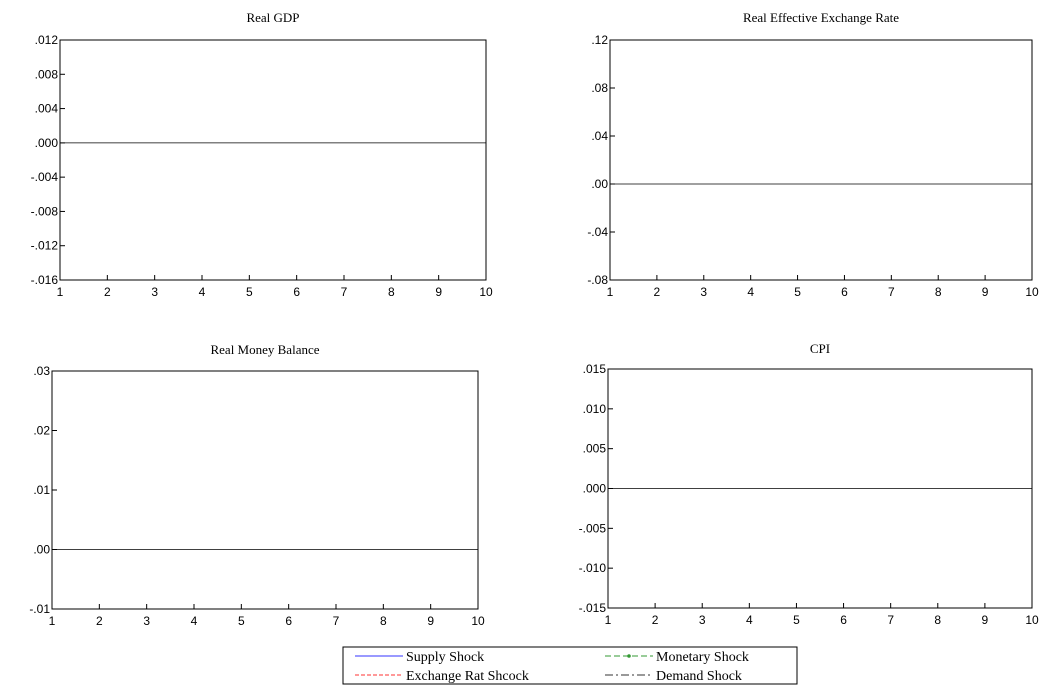 This screenshot has height=685, width=1050. What do you see at coordinates (45, 280) in the screenshot?
I see `y-tick-label: -.016` at bounding box center [45, 280].